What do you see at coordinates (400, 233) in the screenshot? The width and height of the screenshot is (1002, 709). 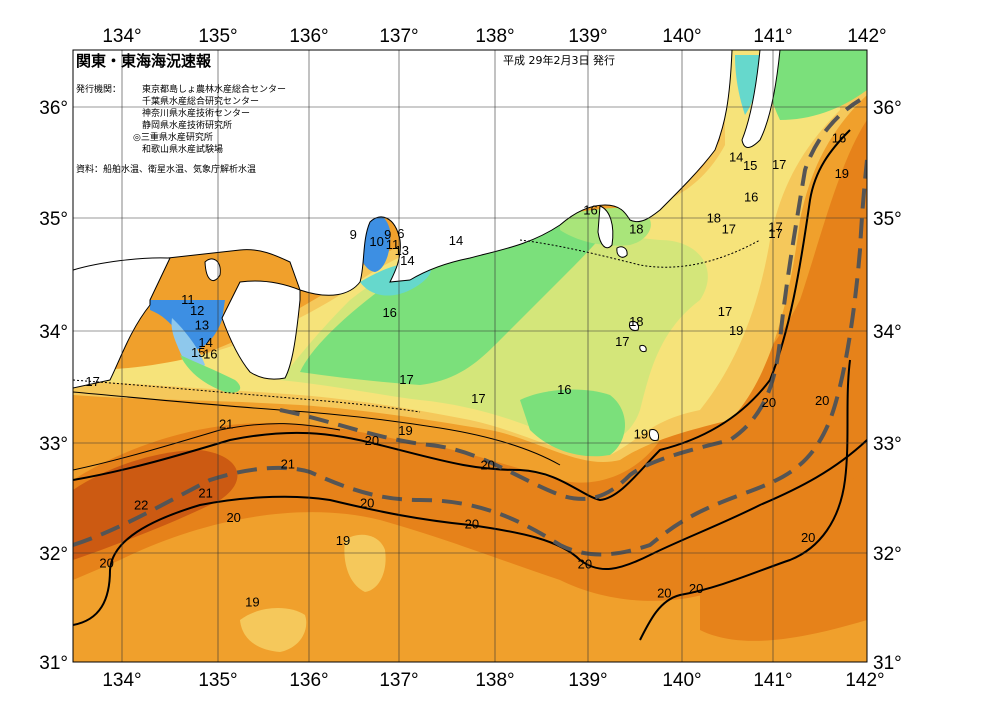 I see `isotherm-label: 6` at bounding box center [400, 233].